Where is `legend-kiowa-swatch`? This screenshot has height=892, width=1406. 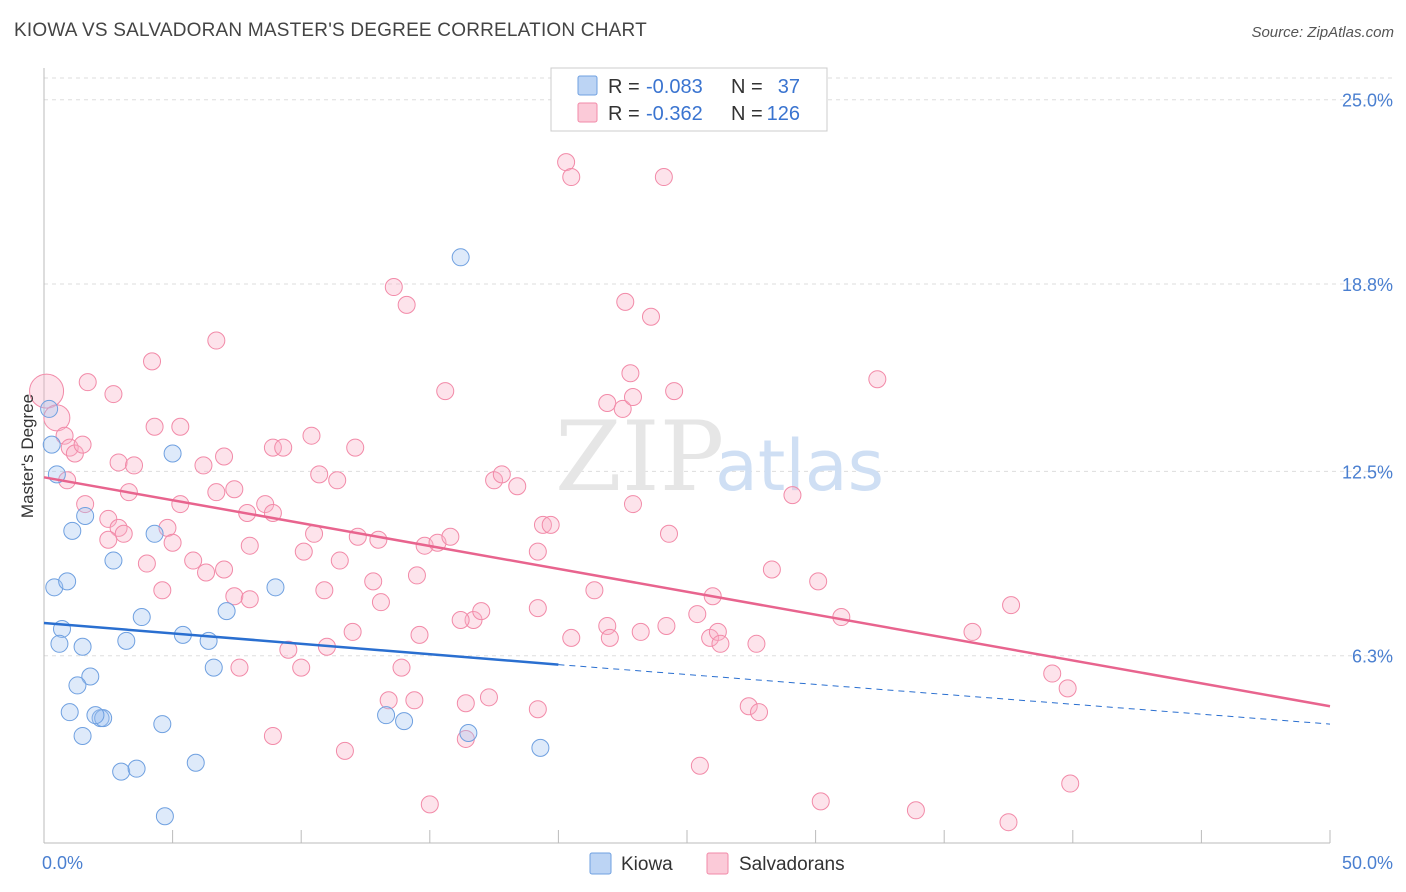 legend-kiowa-swatch is located at coordinates (587, 85).